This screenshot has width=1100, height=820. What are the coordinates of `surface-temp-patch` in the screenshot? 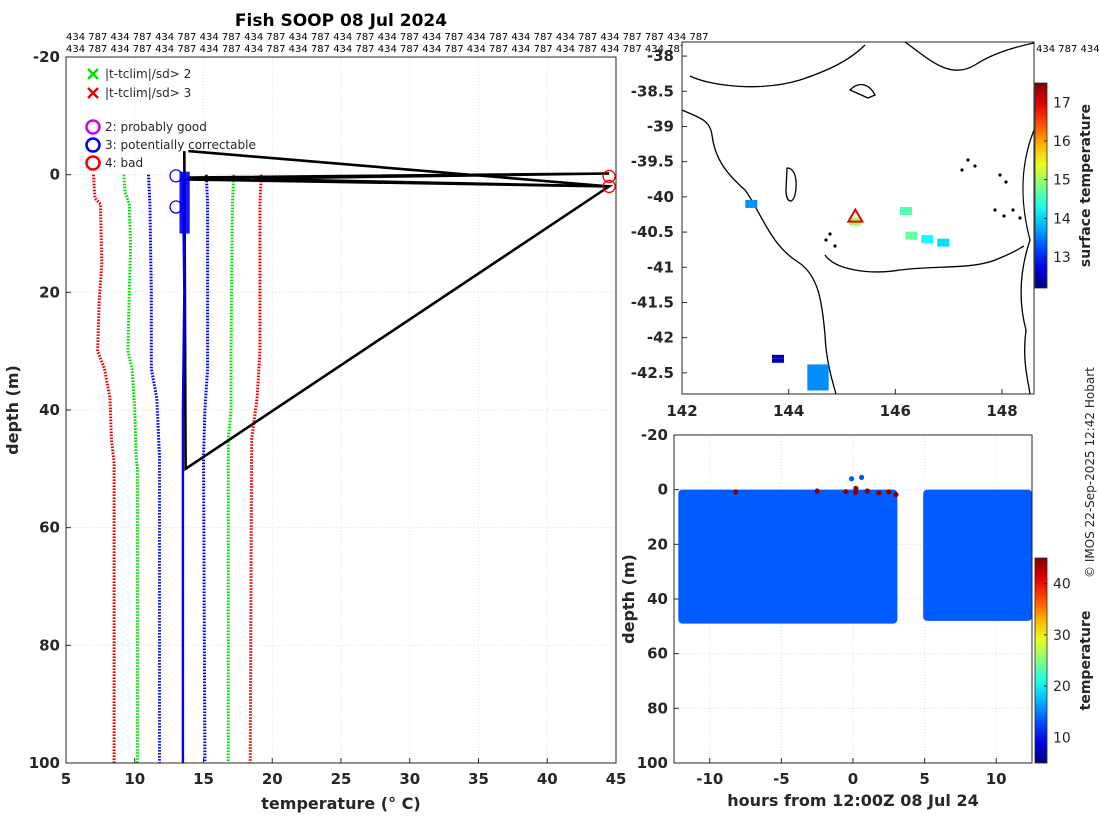 It's located at (818, 377).